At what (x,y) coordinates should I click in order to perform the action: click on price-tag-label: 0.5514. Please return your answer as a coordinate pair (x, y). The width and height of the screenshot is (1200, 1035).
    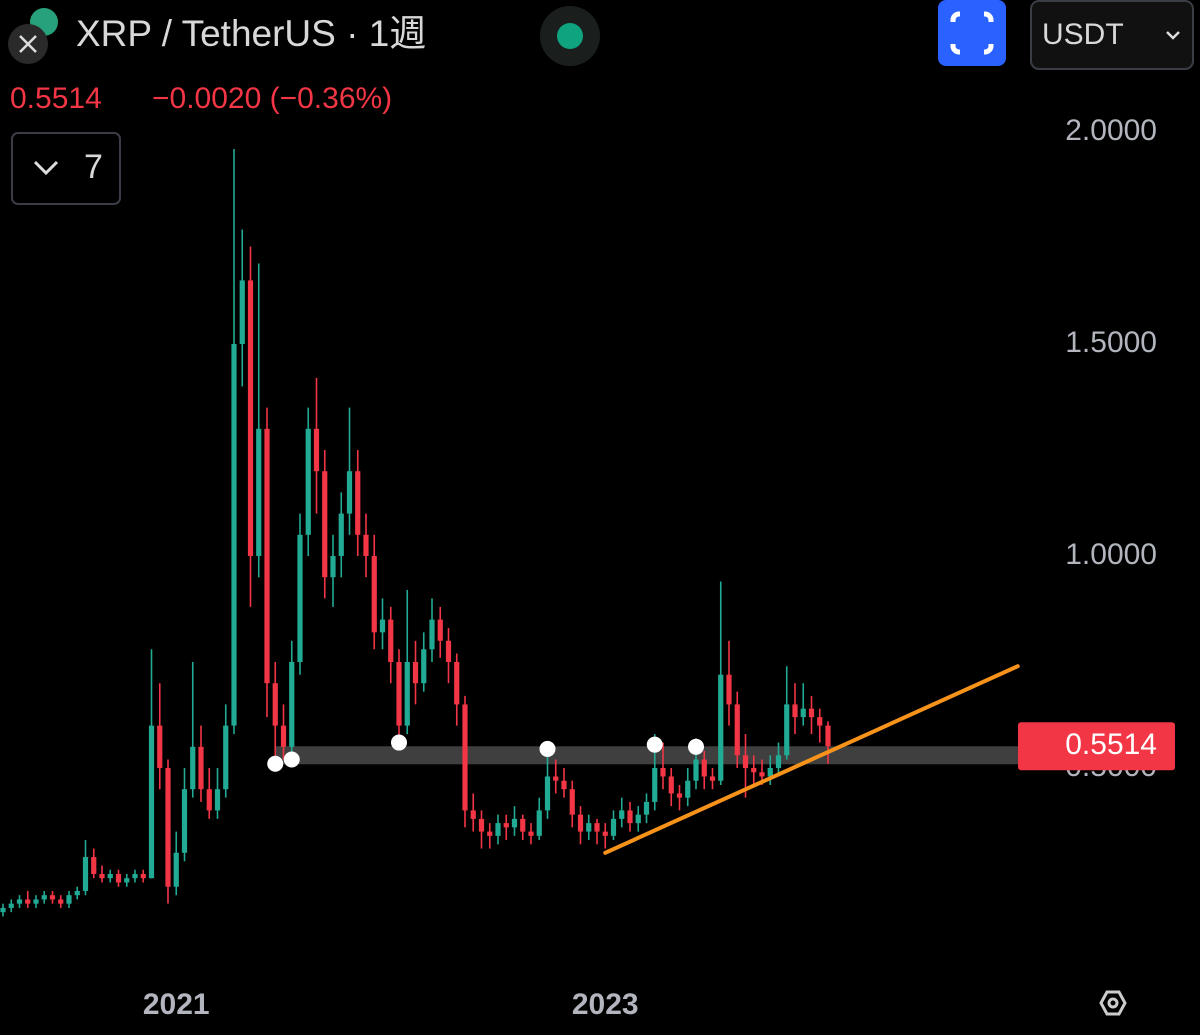
    Looking at the image, I should click on (1111, 744).